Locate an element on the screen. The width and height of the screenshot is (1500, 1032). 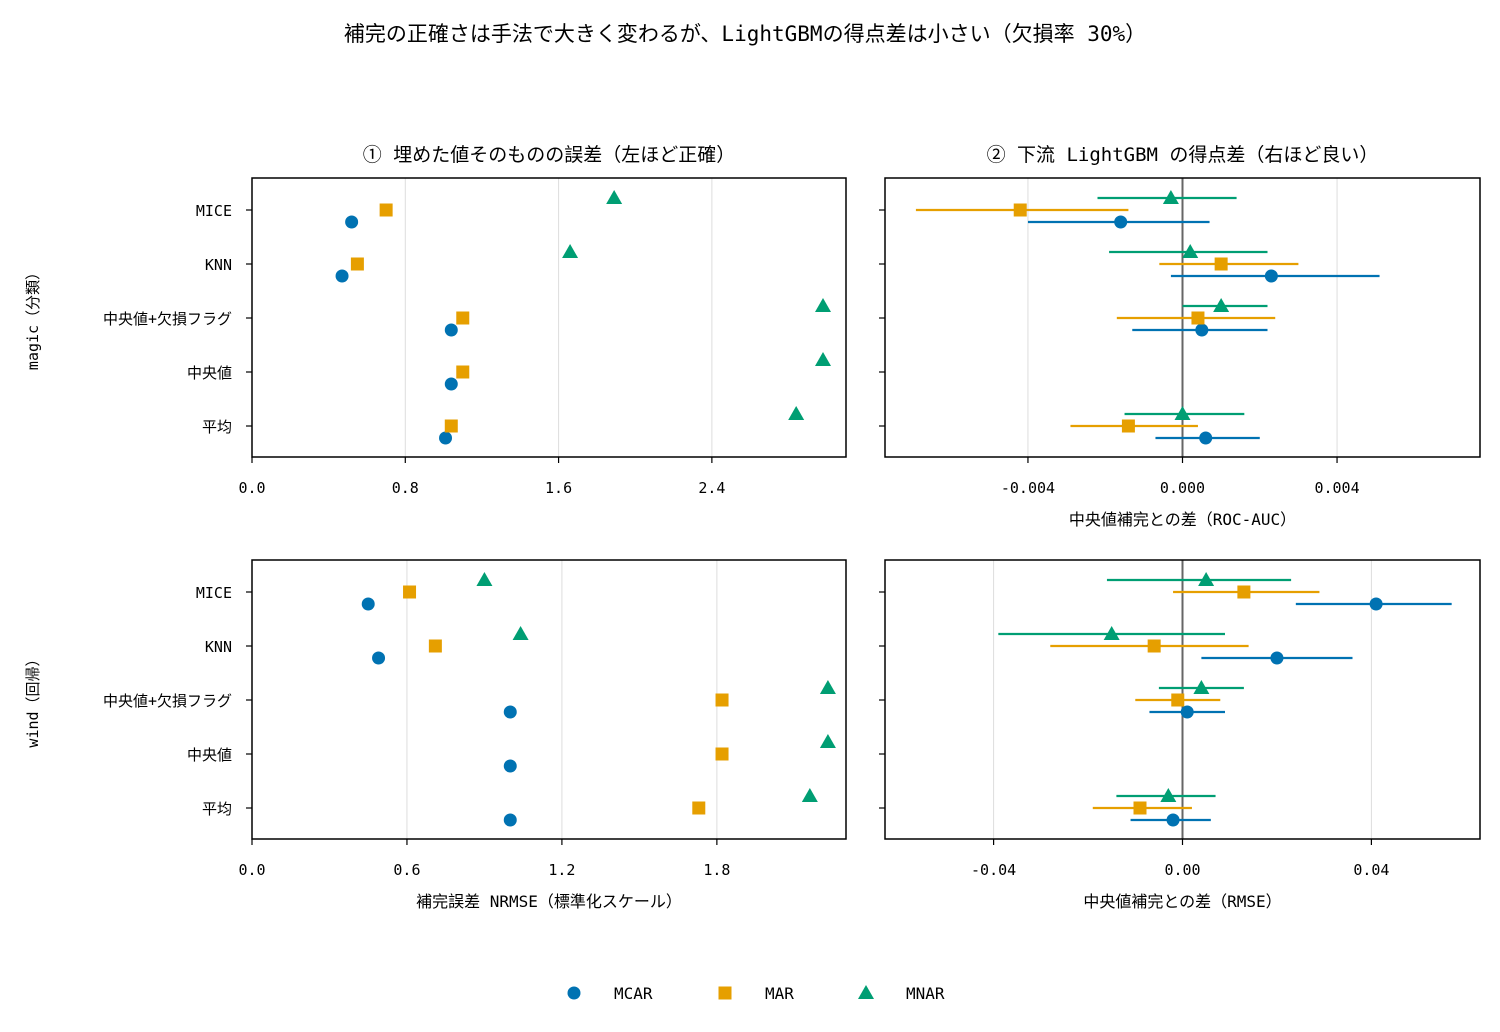
x-tick-label: 0.6 is located at coordinates (406, 870).